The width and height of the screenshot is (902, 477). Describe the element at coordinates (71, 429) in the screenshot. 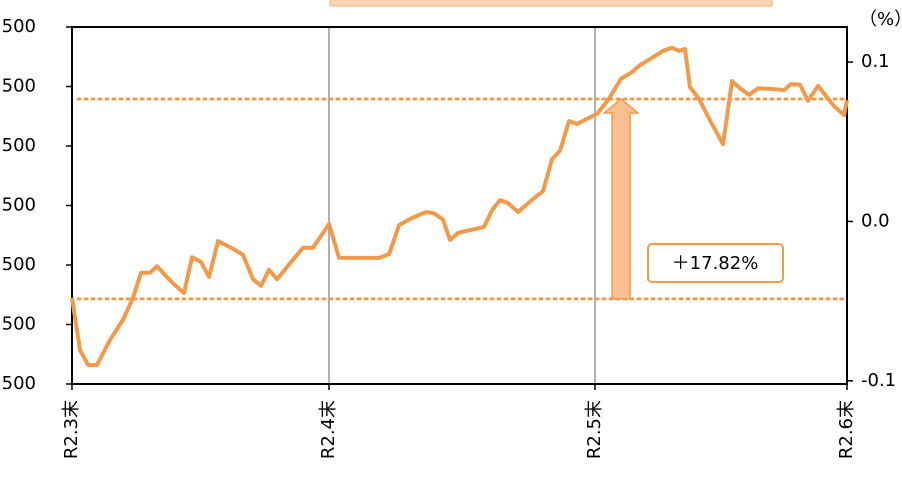

I see `x-tick-label: R2.3末` at that location.